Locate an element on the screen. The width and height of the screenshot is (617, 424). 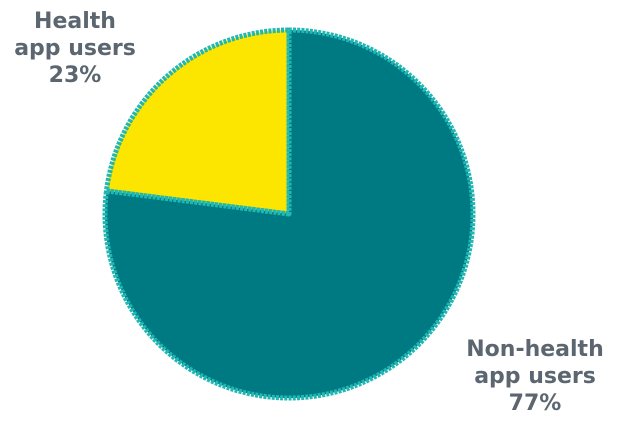
slice-label-non-health-line-2: app users is located at coordinates (535, 376).